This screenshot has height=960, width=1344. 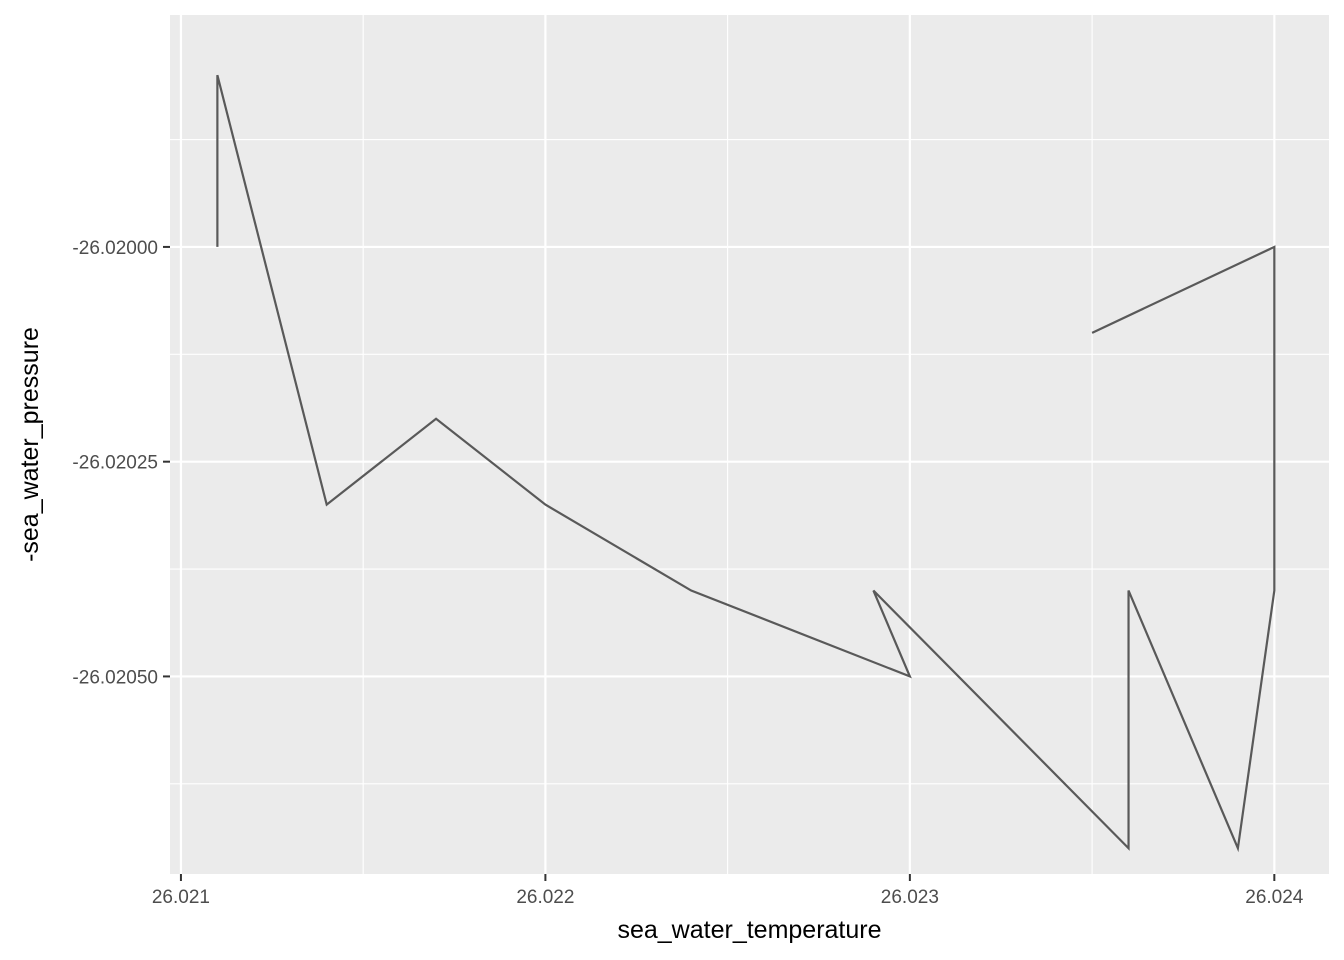 I want to click on x-tick-label: 26.024, so click(x=1274, y=897).